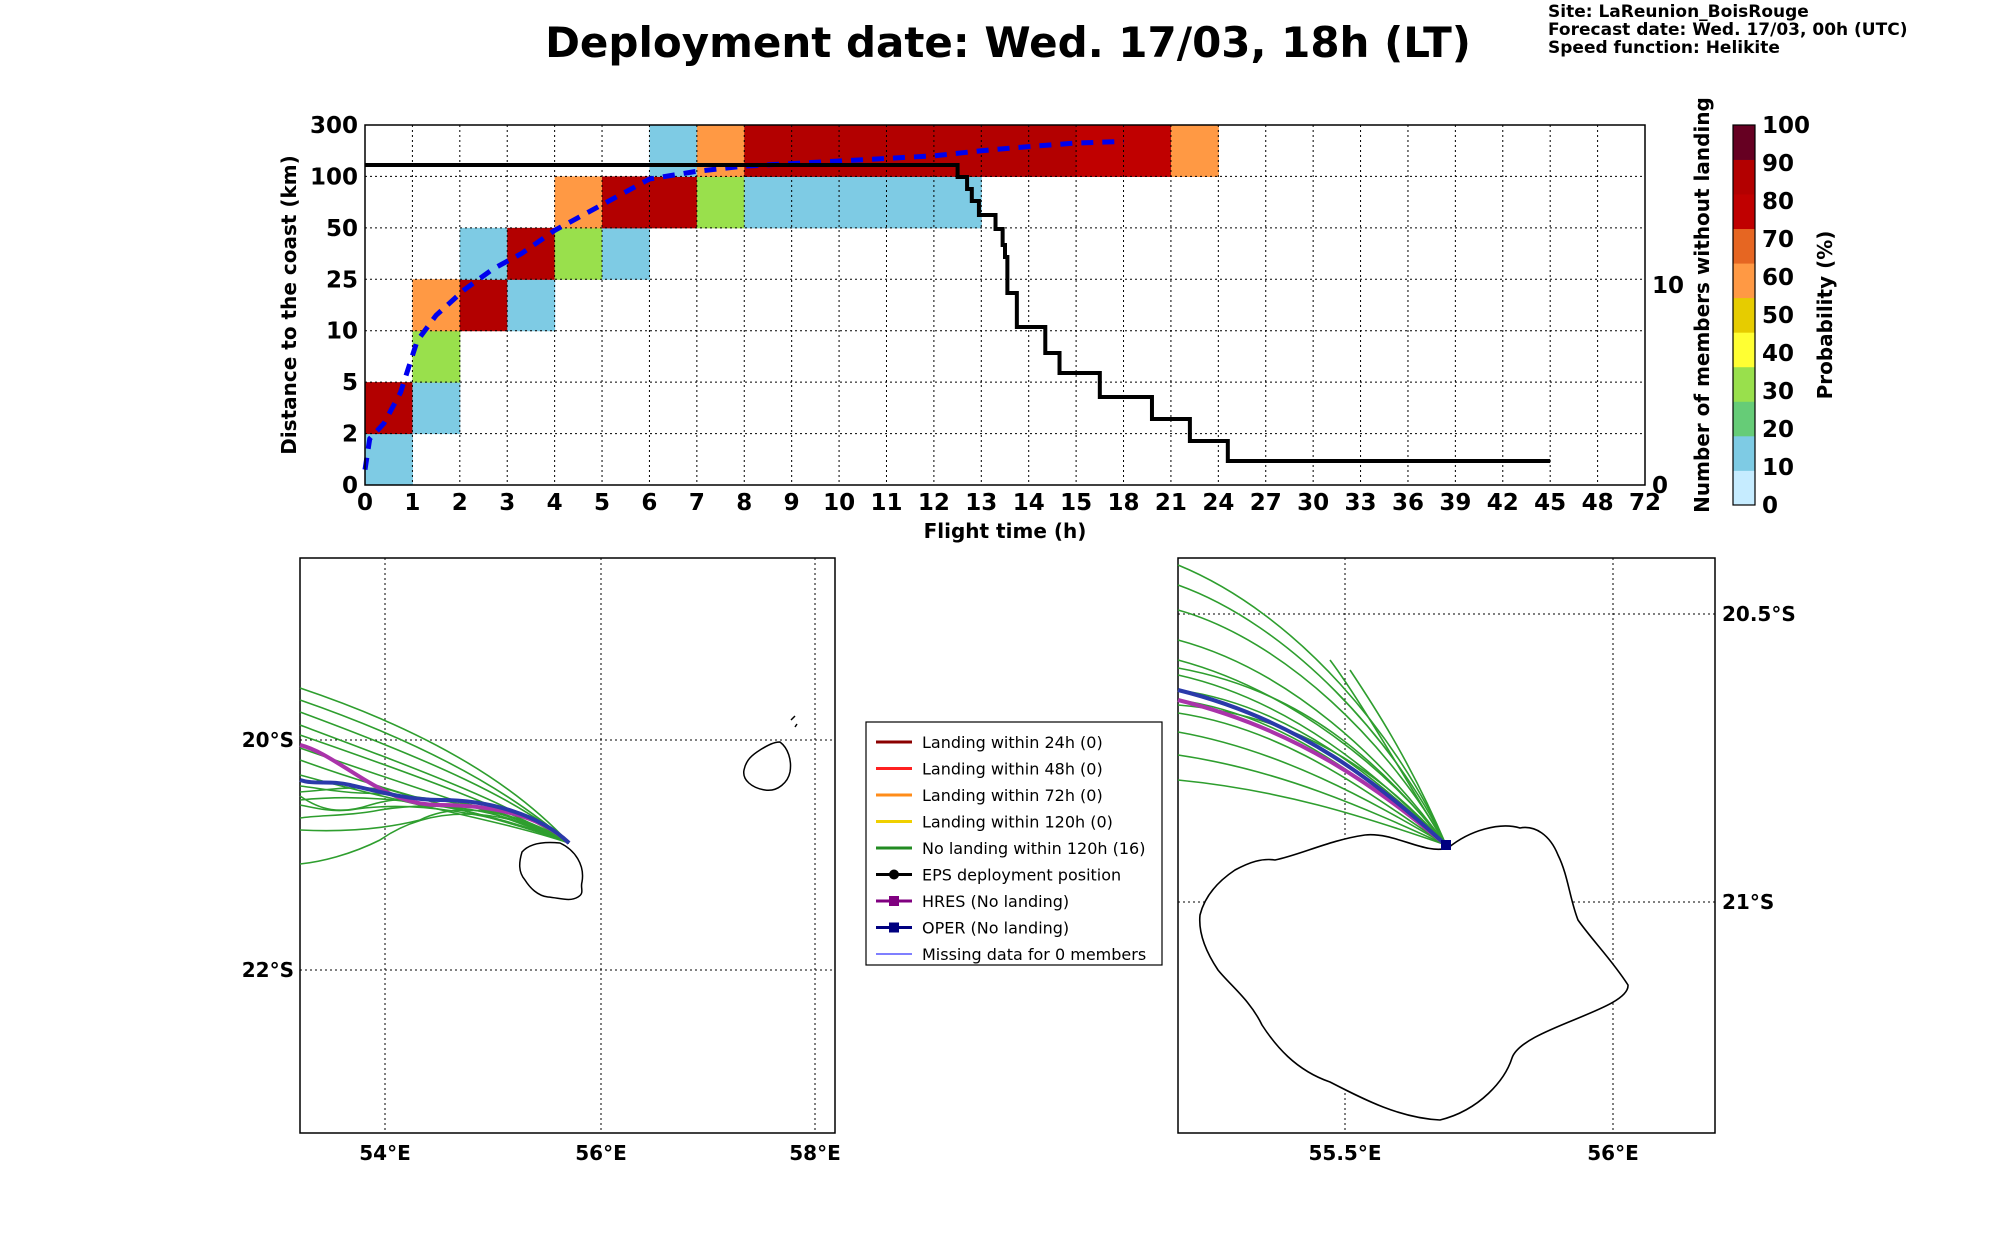 Image resolution: width=2000 pixels, height=1250 pixels. I want to click on legend-label: Landing within 48h (0), so click(1012, 769).